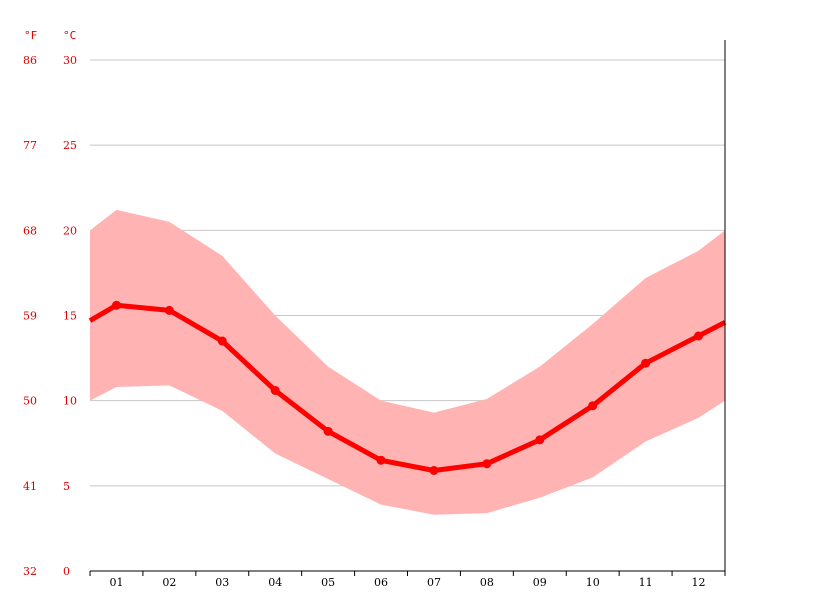 The height and width of the screenshot is (611, 815). I want to click on x-axis-ticks, so click(407, 573).